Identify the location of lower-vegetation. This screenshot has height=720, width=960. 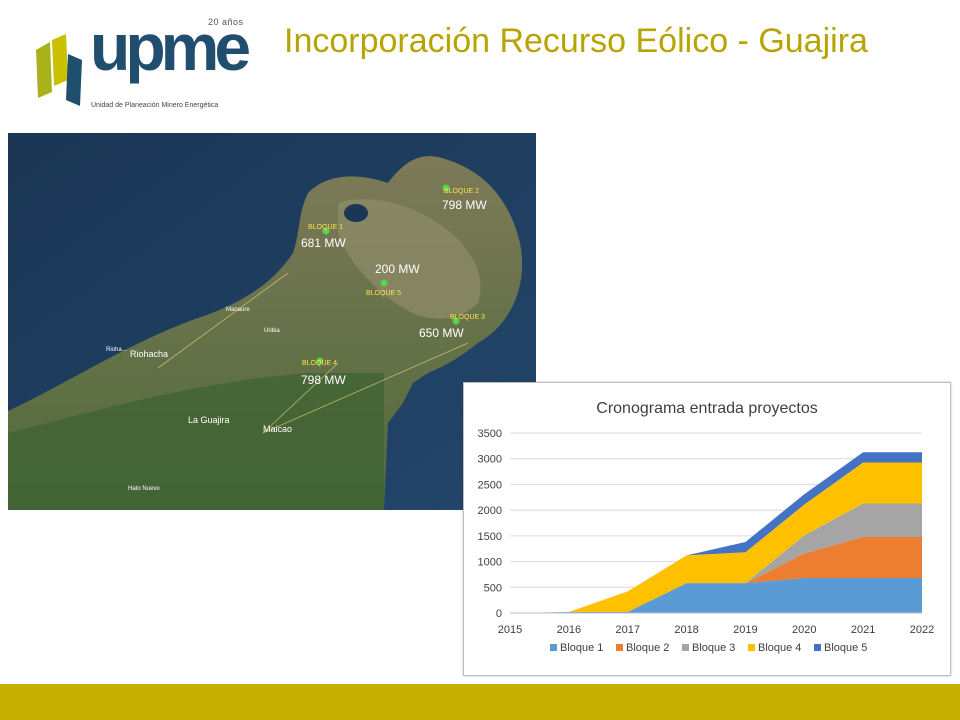
(196, 441).